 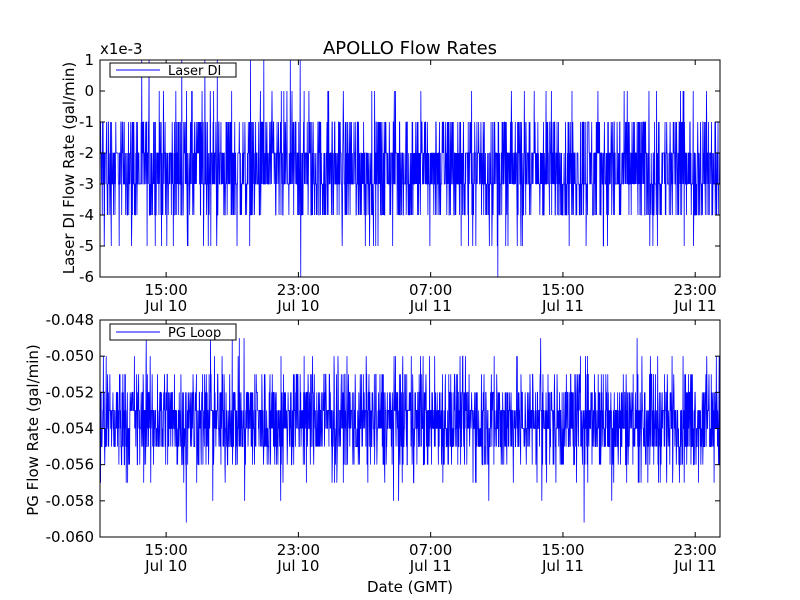 I want to click on laser-di-y-tick-label: -6, so click(x=86, y=277).